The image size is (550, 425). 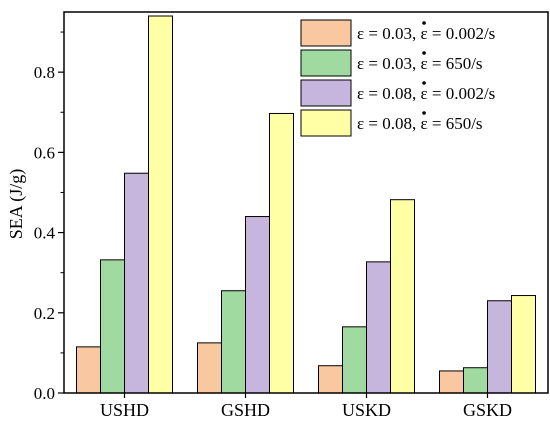 What do you see at coordinates (426, 33) in the screenshot?
I see `legend-entry-label: ε = 0.03, ε = 0.002/s` at bounding box center [426, 33].